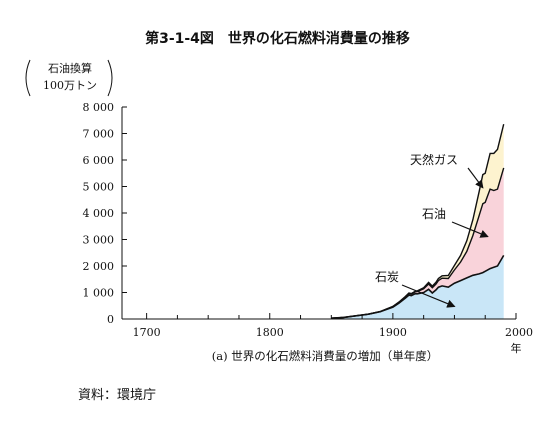  What do you see at coordinates (325, 356) in the screenshot?
I see `chart-caption: (a) 世界の化石燃料消費量の増加（単年度）` at bounding box center [325, 356].